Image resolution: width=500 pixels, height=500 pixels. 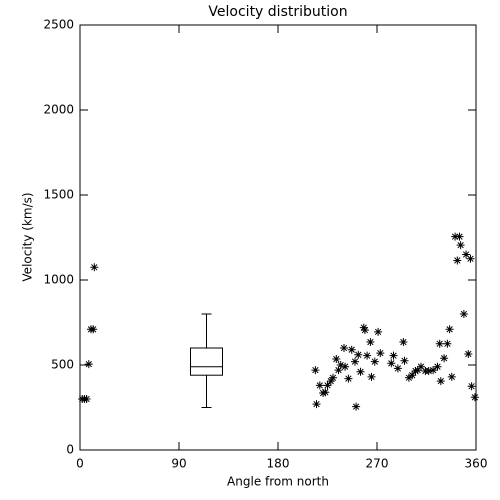 What do you see at coordinates (62, 365) in the screenshot?
I see `y-tick-label: 500` at bounding box center [62, 365].